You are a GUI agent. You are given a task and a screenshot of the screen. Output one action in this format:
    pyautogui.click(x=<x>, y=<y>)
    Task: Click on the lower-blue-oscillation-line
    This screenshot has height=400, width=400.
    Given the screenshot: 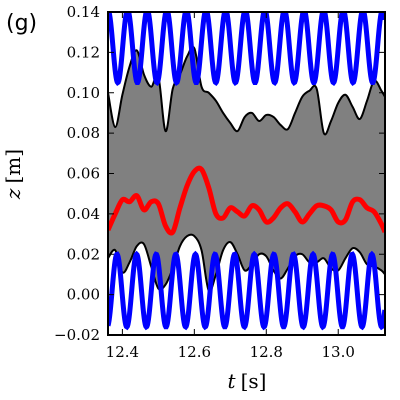 What is the action you would take?
    pyautogui.click(x=246, y=290)
    